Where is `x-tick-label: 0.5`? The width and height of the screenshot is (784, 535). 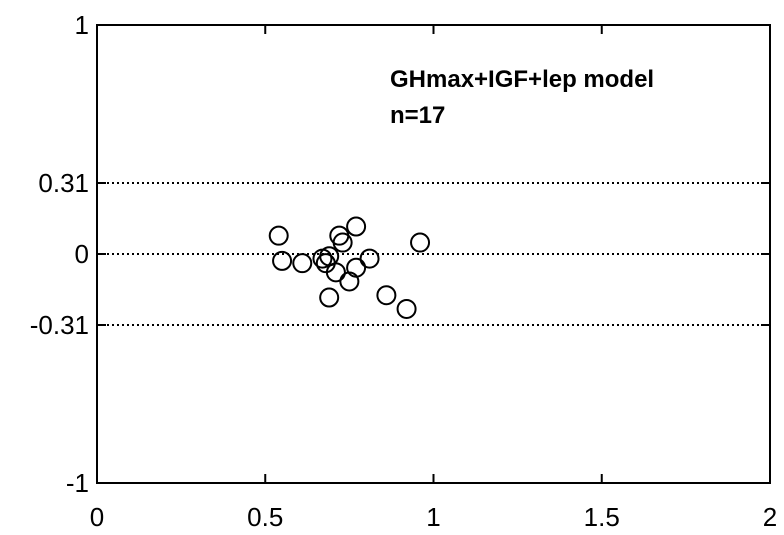
x-tick-label: 0.5 is located at coordinates (265, 517).